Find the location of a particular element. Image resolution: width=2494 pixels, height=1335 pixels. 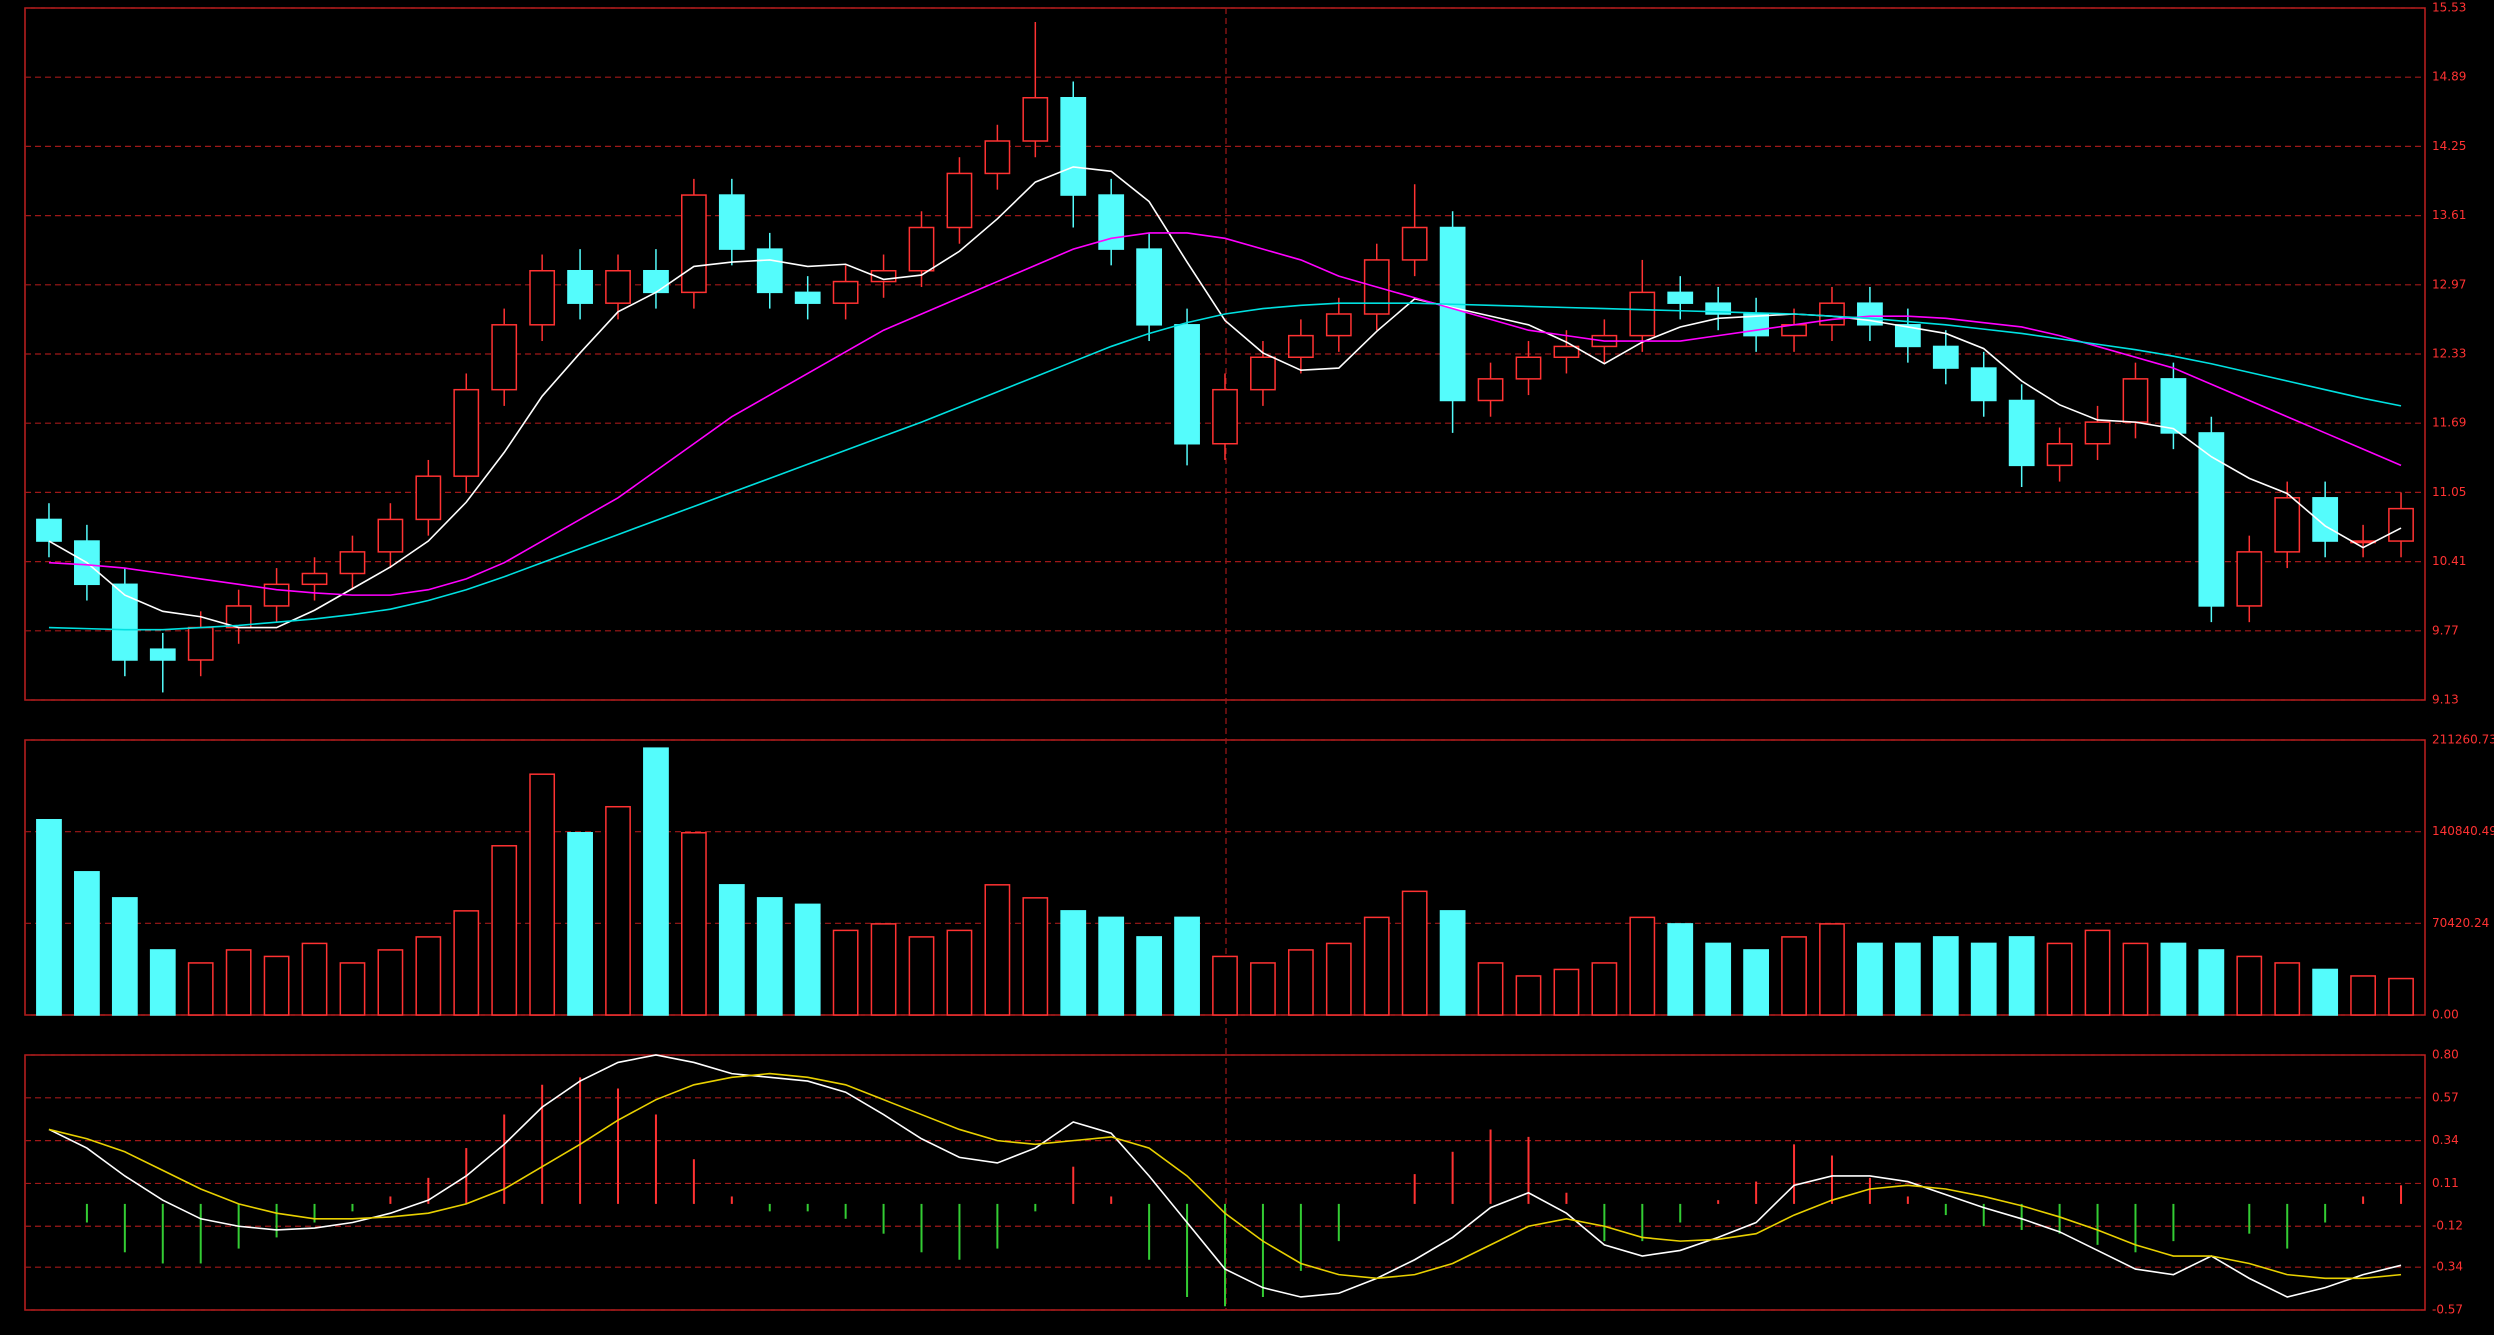

y-tick-label: 11.69 is located at coordinates (2449, 423).